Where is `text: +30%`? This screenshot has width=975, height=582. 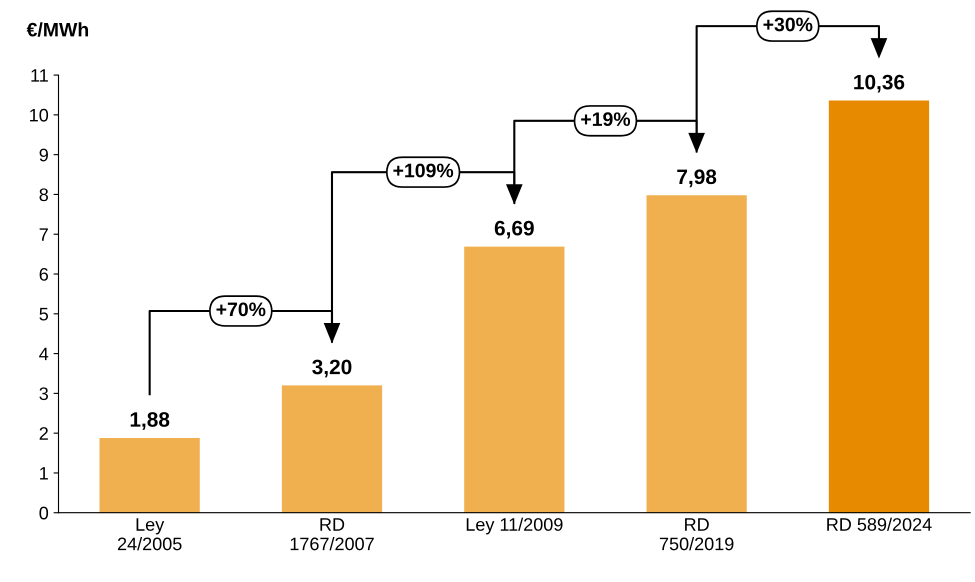 text: +30% is located at coordinates (787, 25).